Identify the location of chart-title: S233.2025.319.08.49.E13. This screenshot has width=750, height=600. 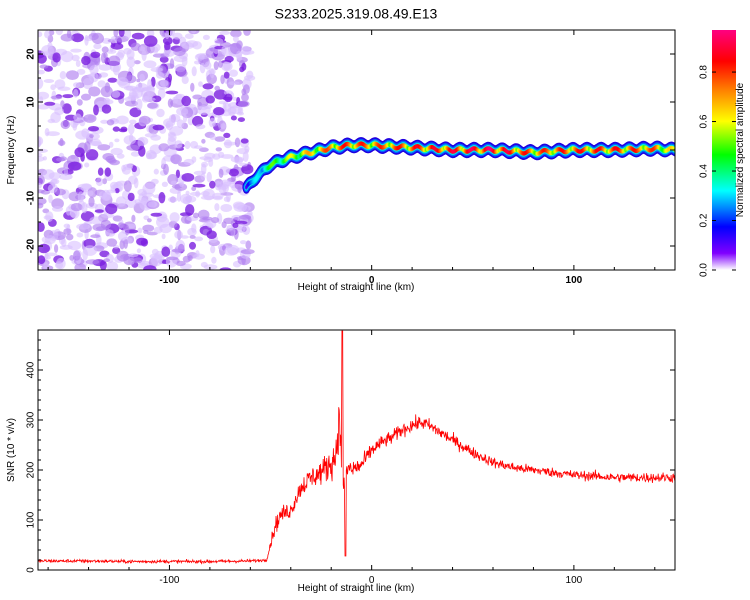
(356, 14).